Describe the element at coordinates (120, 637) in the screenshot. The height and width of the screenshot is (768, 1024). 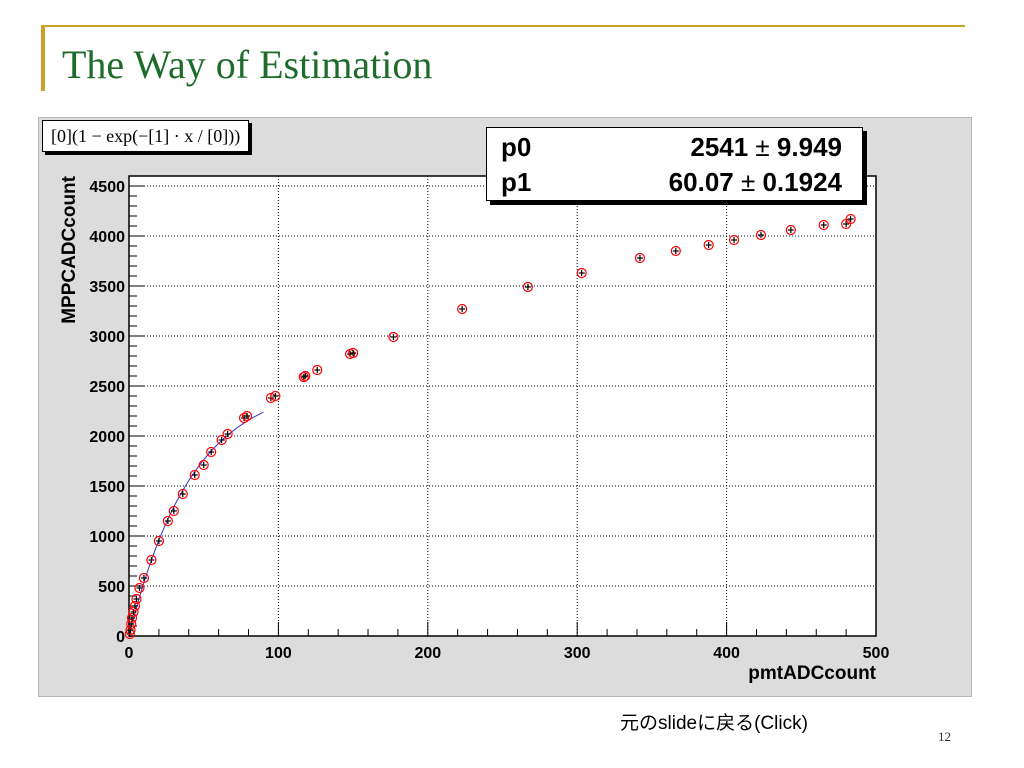
I see `y-tick-label: 0` at that location.